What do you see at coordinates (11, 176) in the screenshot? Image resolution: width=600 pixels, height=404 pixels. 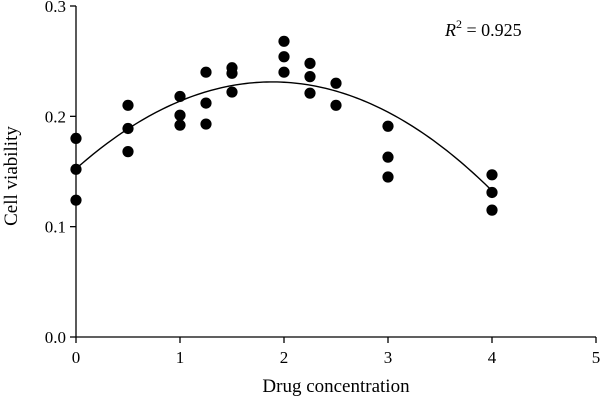 I see `y-axis-title: Cell viability` at bounding box center [11, 176].